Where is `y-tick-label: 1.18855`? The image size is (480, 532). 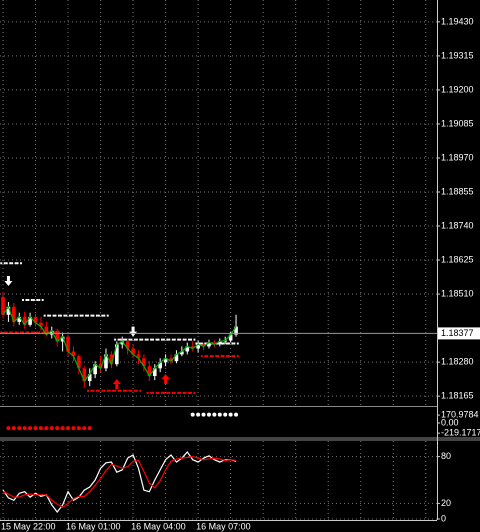 y-tick-label: 1.18855 is located at coordinates (457, 191).